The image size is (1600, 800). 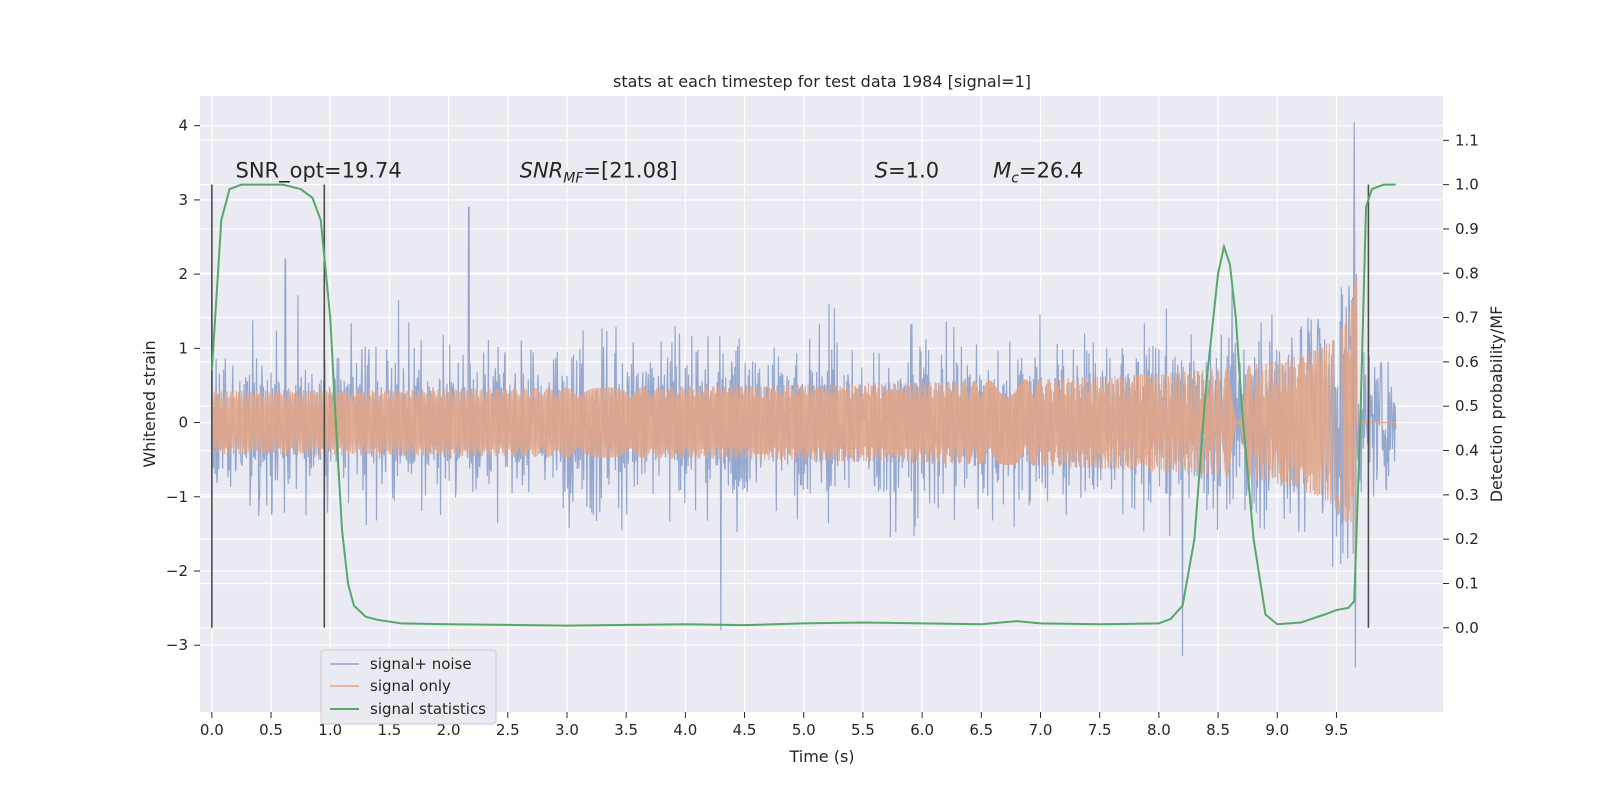 What do you see at coordinates (389, 730) in the screenshot?
I see `x-tick-label: 1.5` at bounding box center [389, 730].